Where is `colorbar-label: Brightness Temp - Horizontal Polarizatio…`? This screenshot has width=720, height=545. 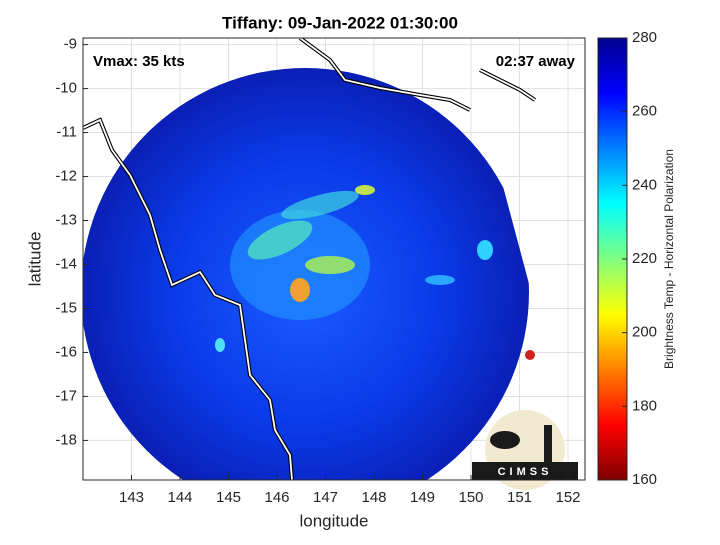
colorbar-label: Brightness Temp - Horizontal Polarizatio… is located at coordinates (669, 259).